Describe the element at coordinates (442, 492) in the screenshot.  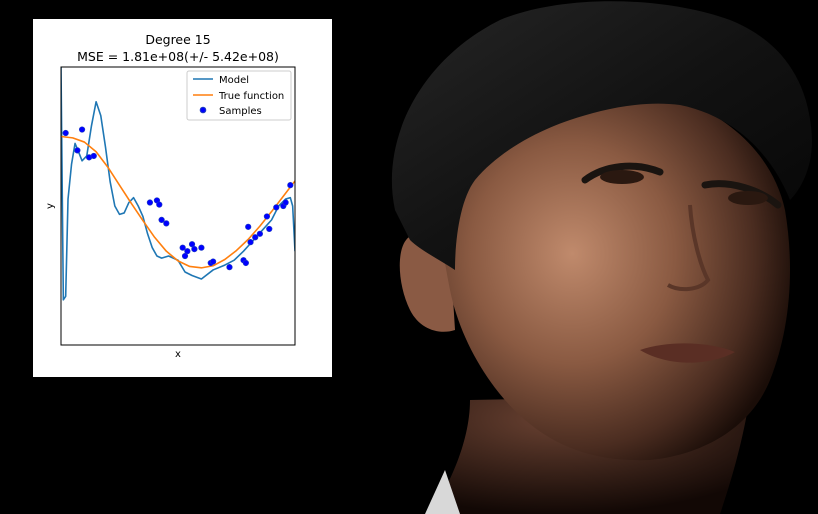
I see `shirt-collar` at that location.